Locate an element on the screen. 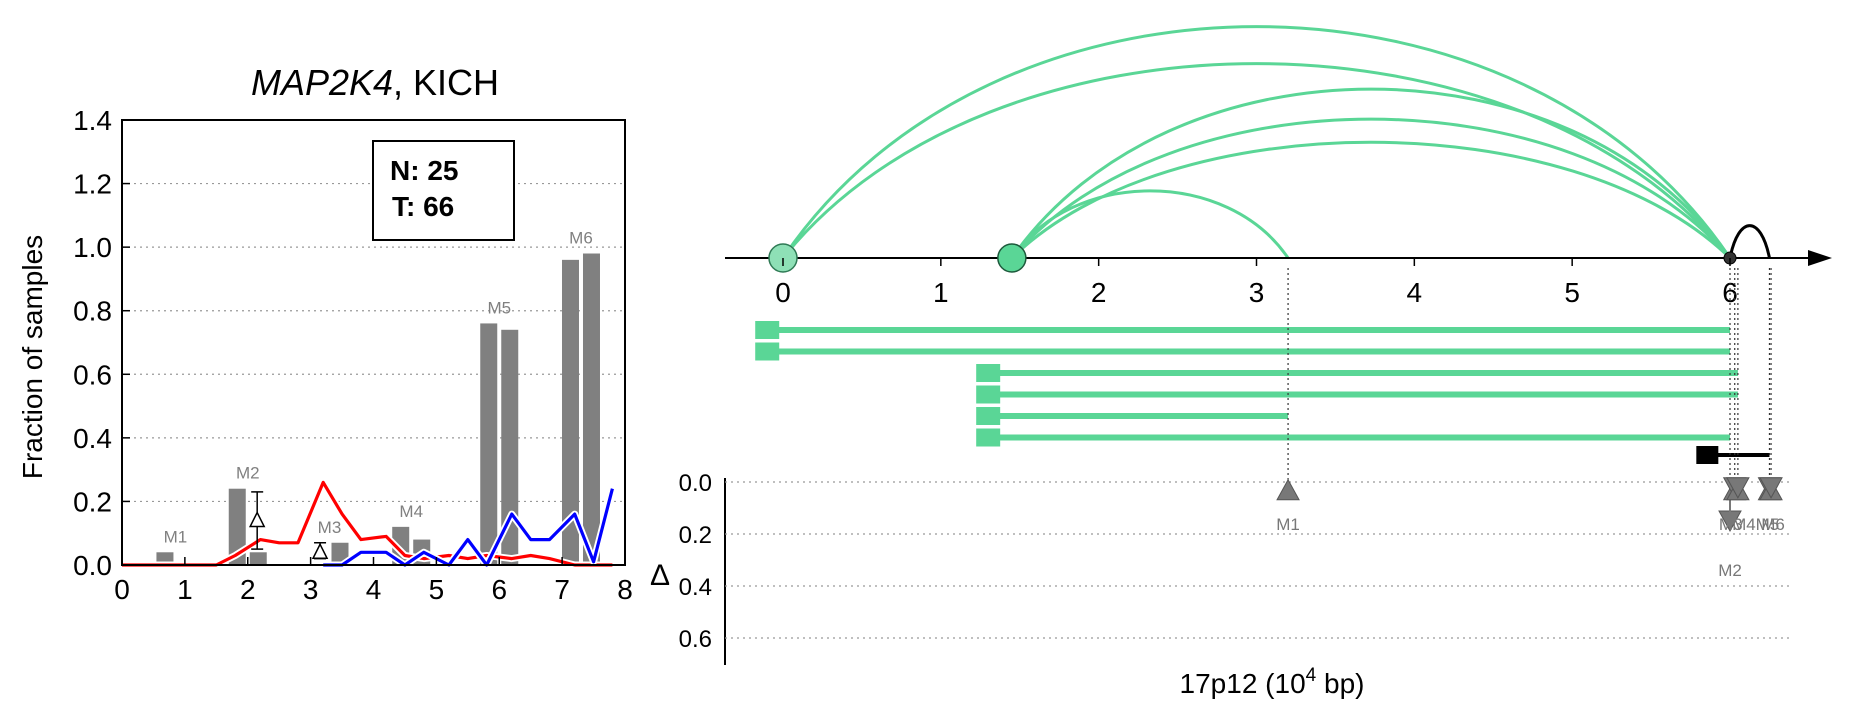 The width and height of the screenshot is (1851, 718). genomic-tick-label: 5 is located at coordinates (1572, 292).